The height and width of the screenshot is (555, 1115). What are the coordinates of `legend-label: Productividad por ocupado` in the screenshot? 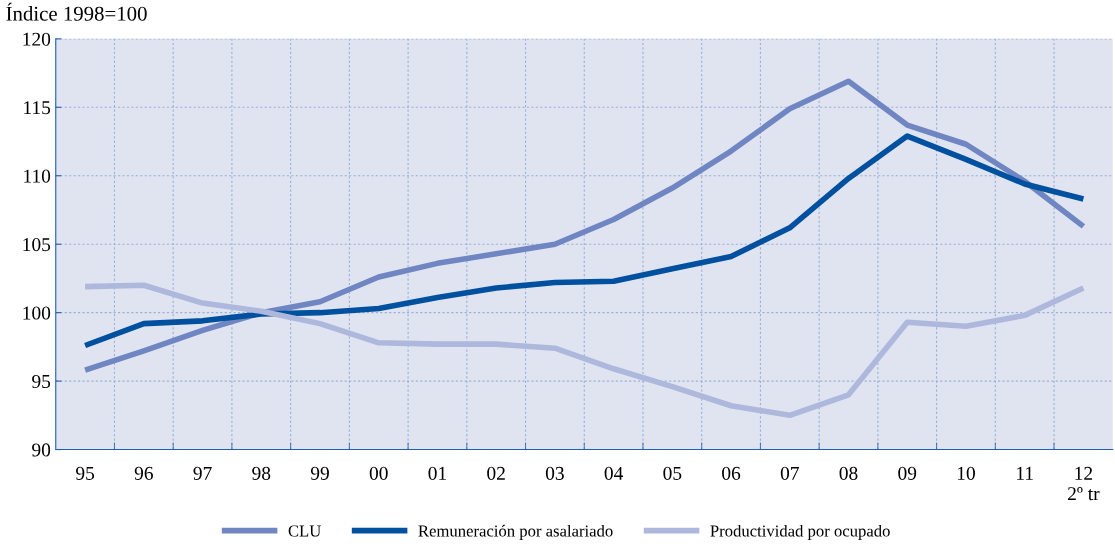 It's located at (800, 532).